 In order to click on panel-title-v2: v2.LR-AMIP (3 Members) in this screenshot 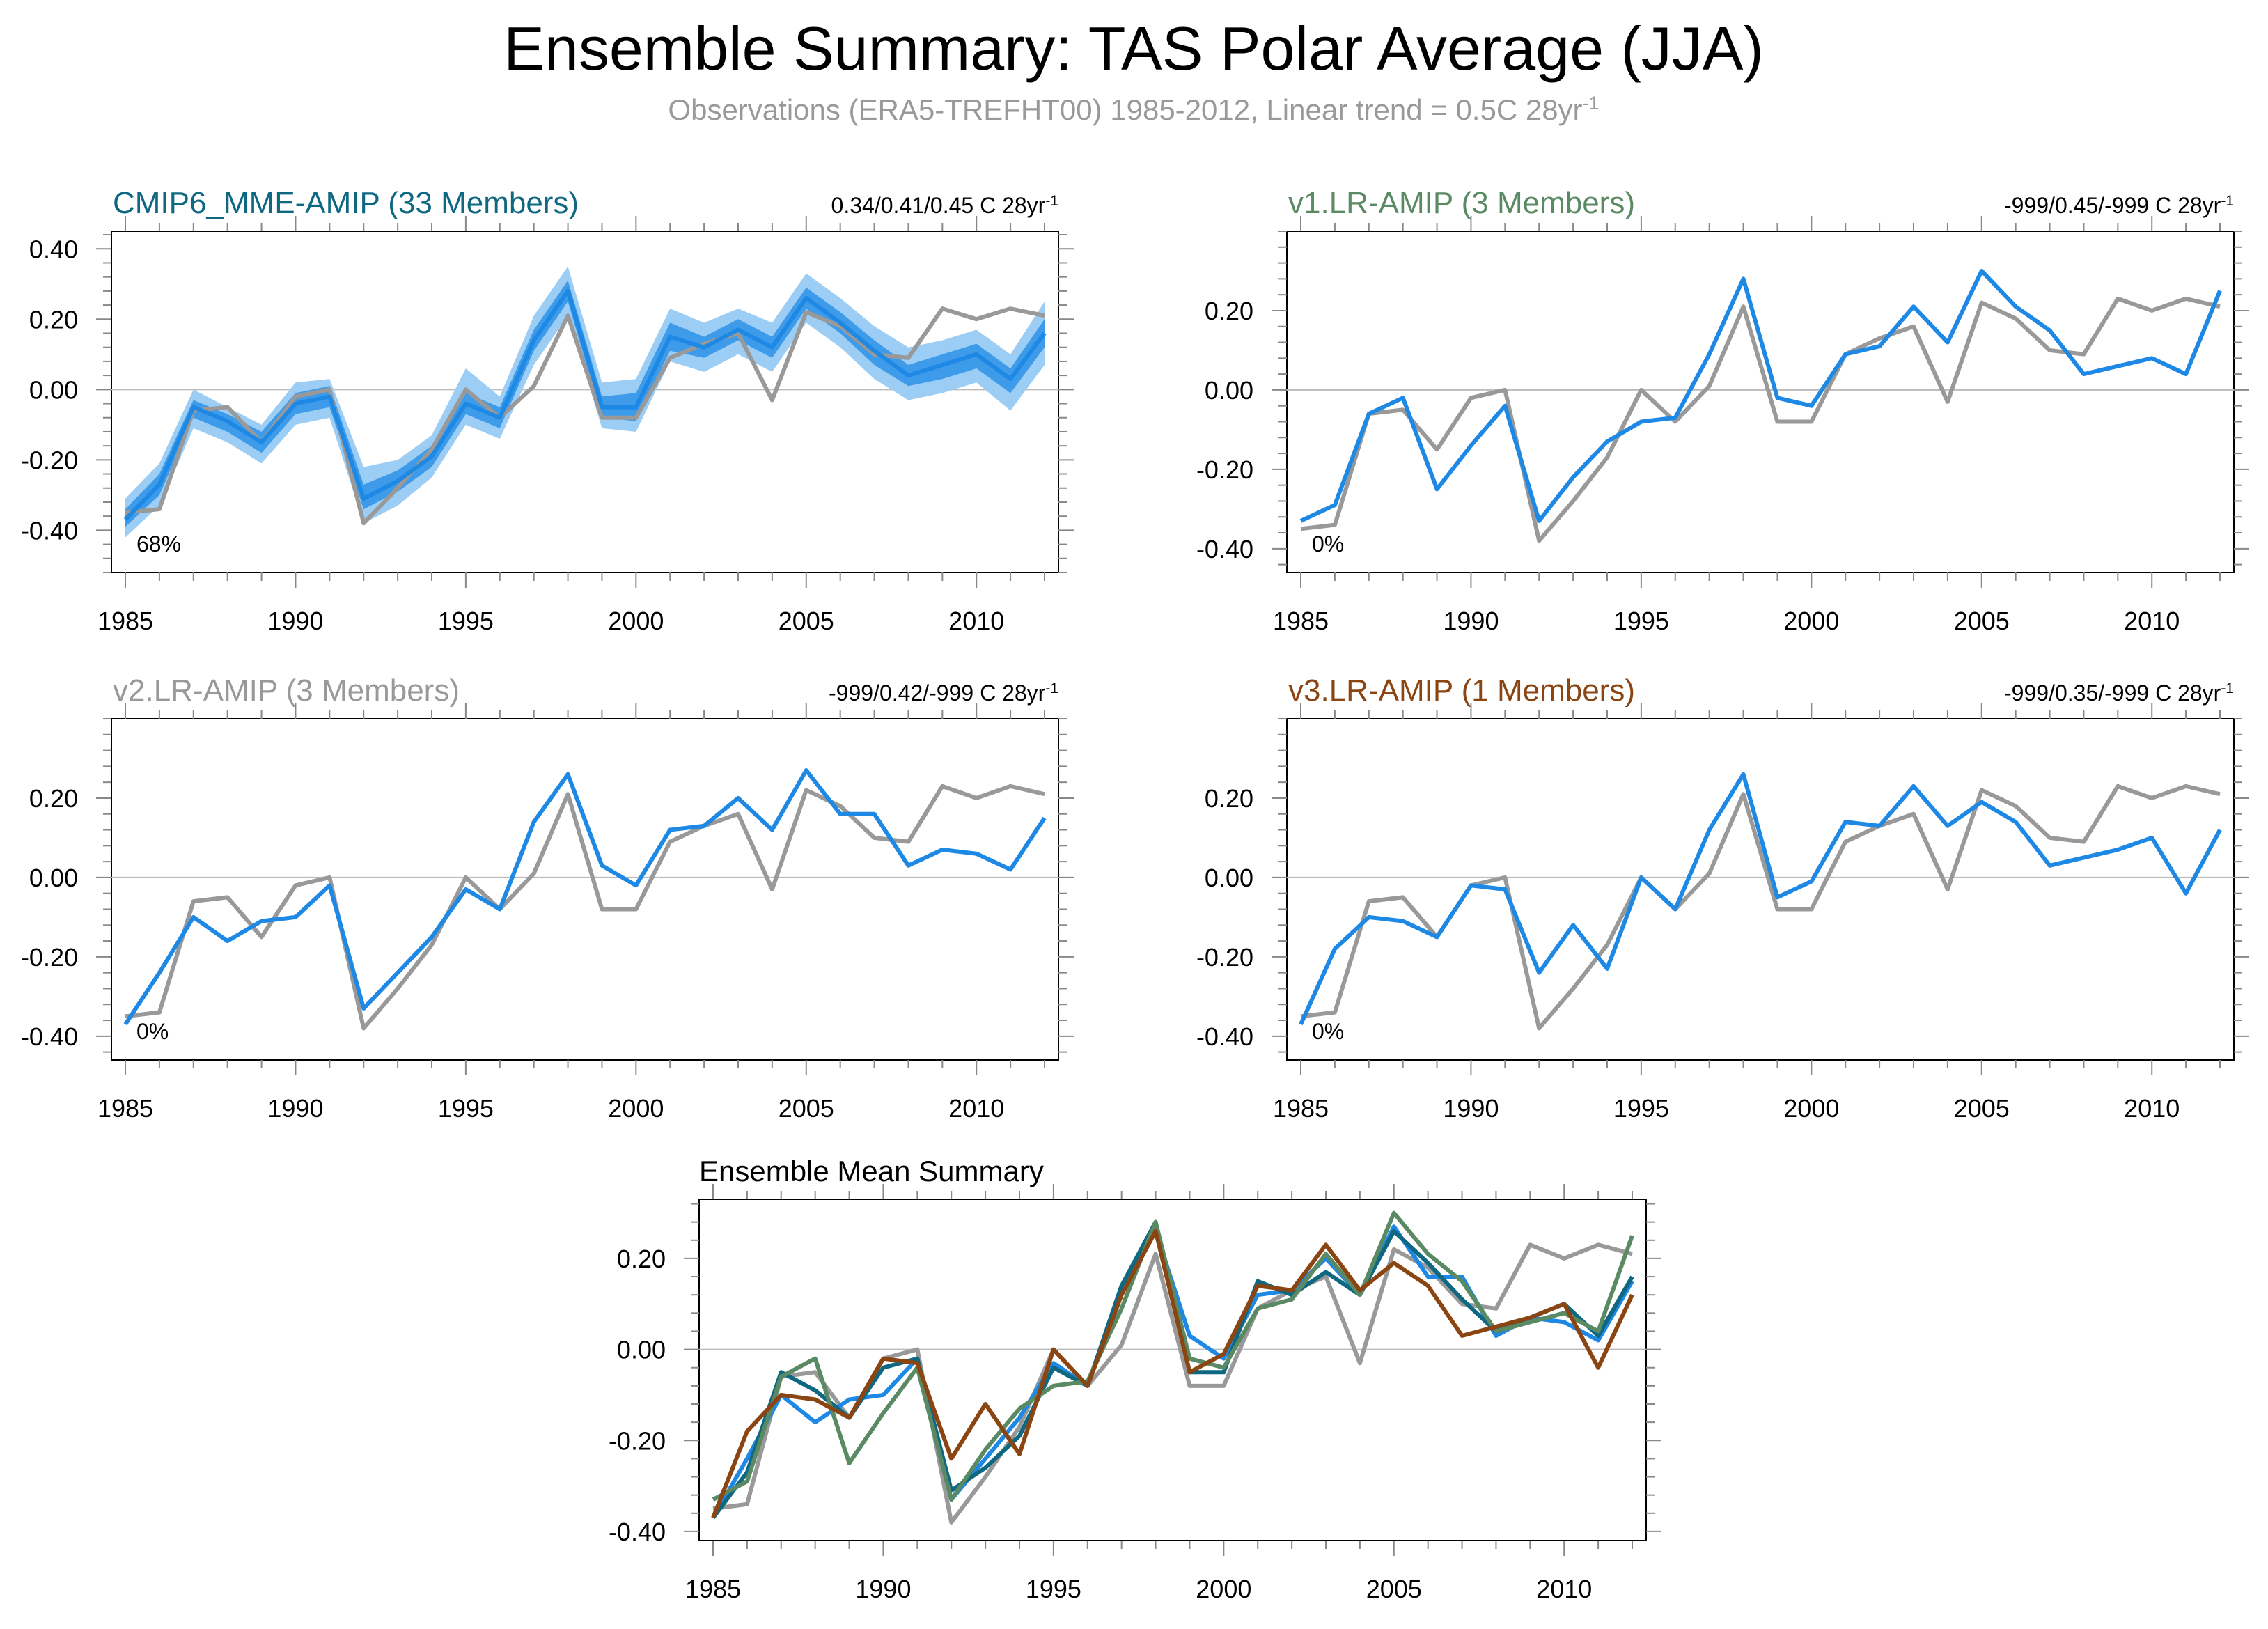, I will do `click(286, 690)`.